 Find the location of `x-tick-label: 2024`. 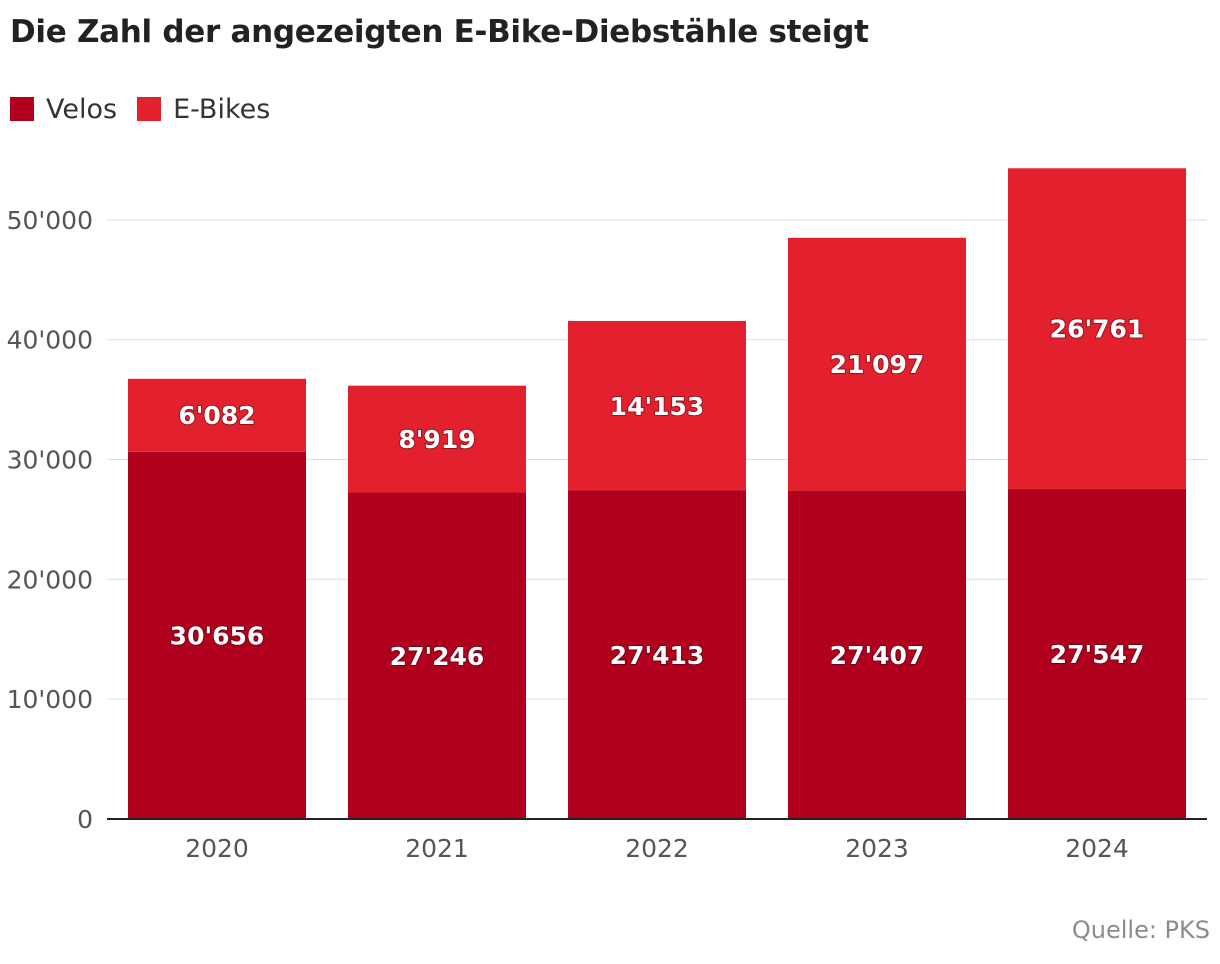

x-tick-label: 2024 is located at coordinates (1097, 848).